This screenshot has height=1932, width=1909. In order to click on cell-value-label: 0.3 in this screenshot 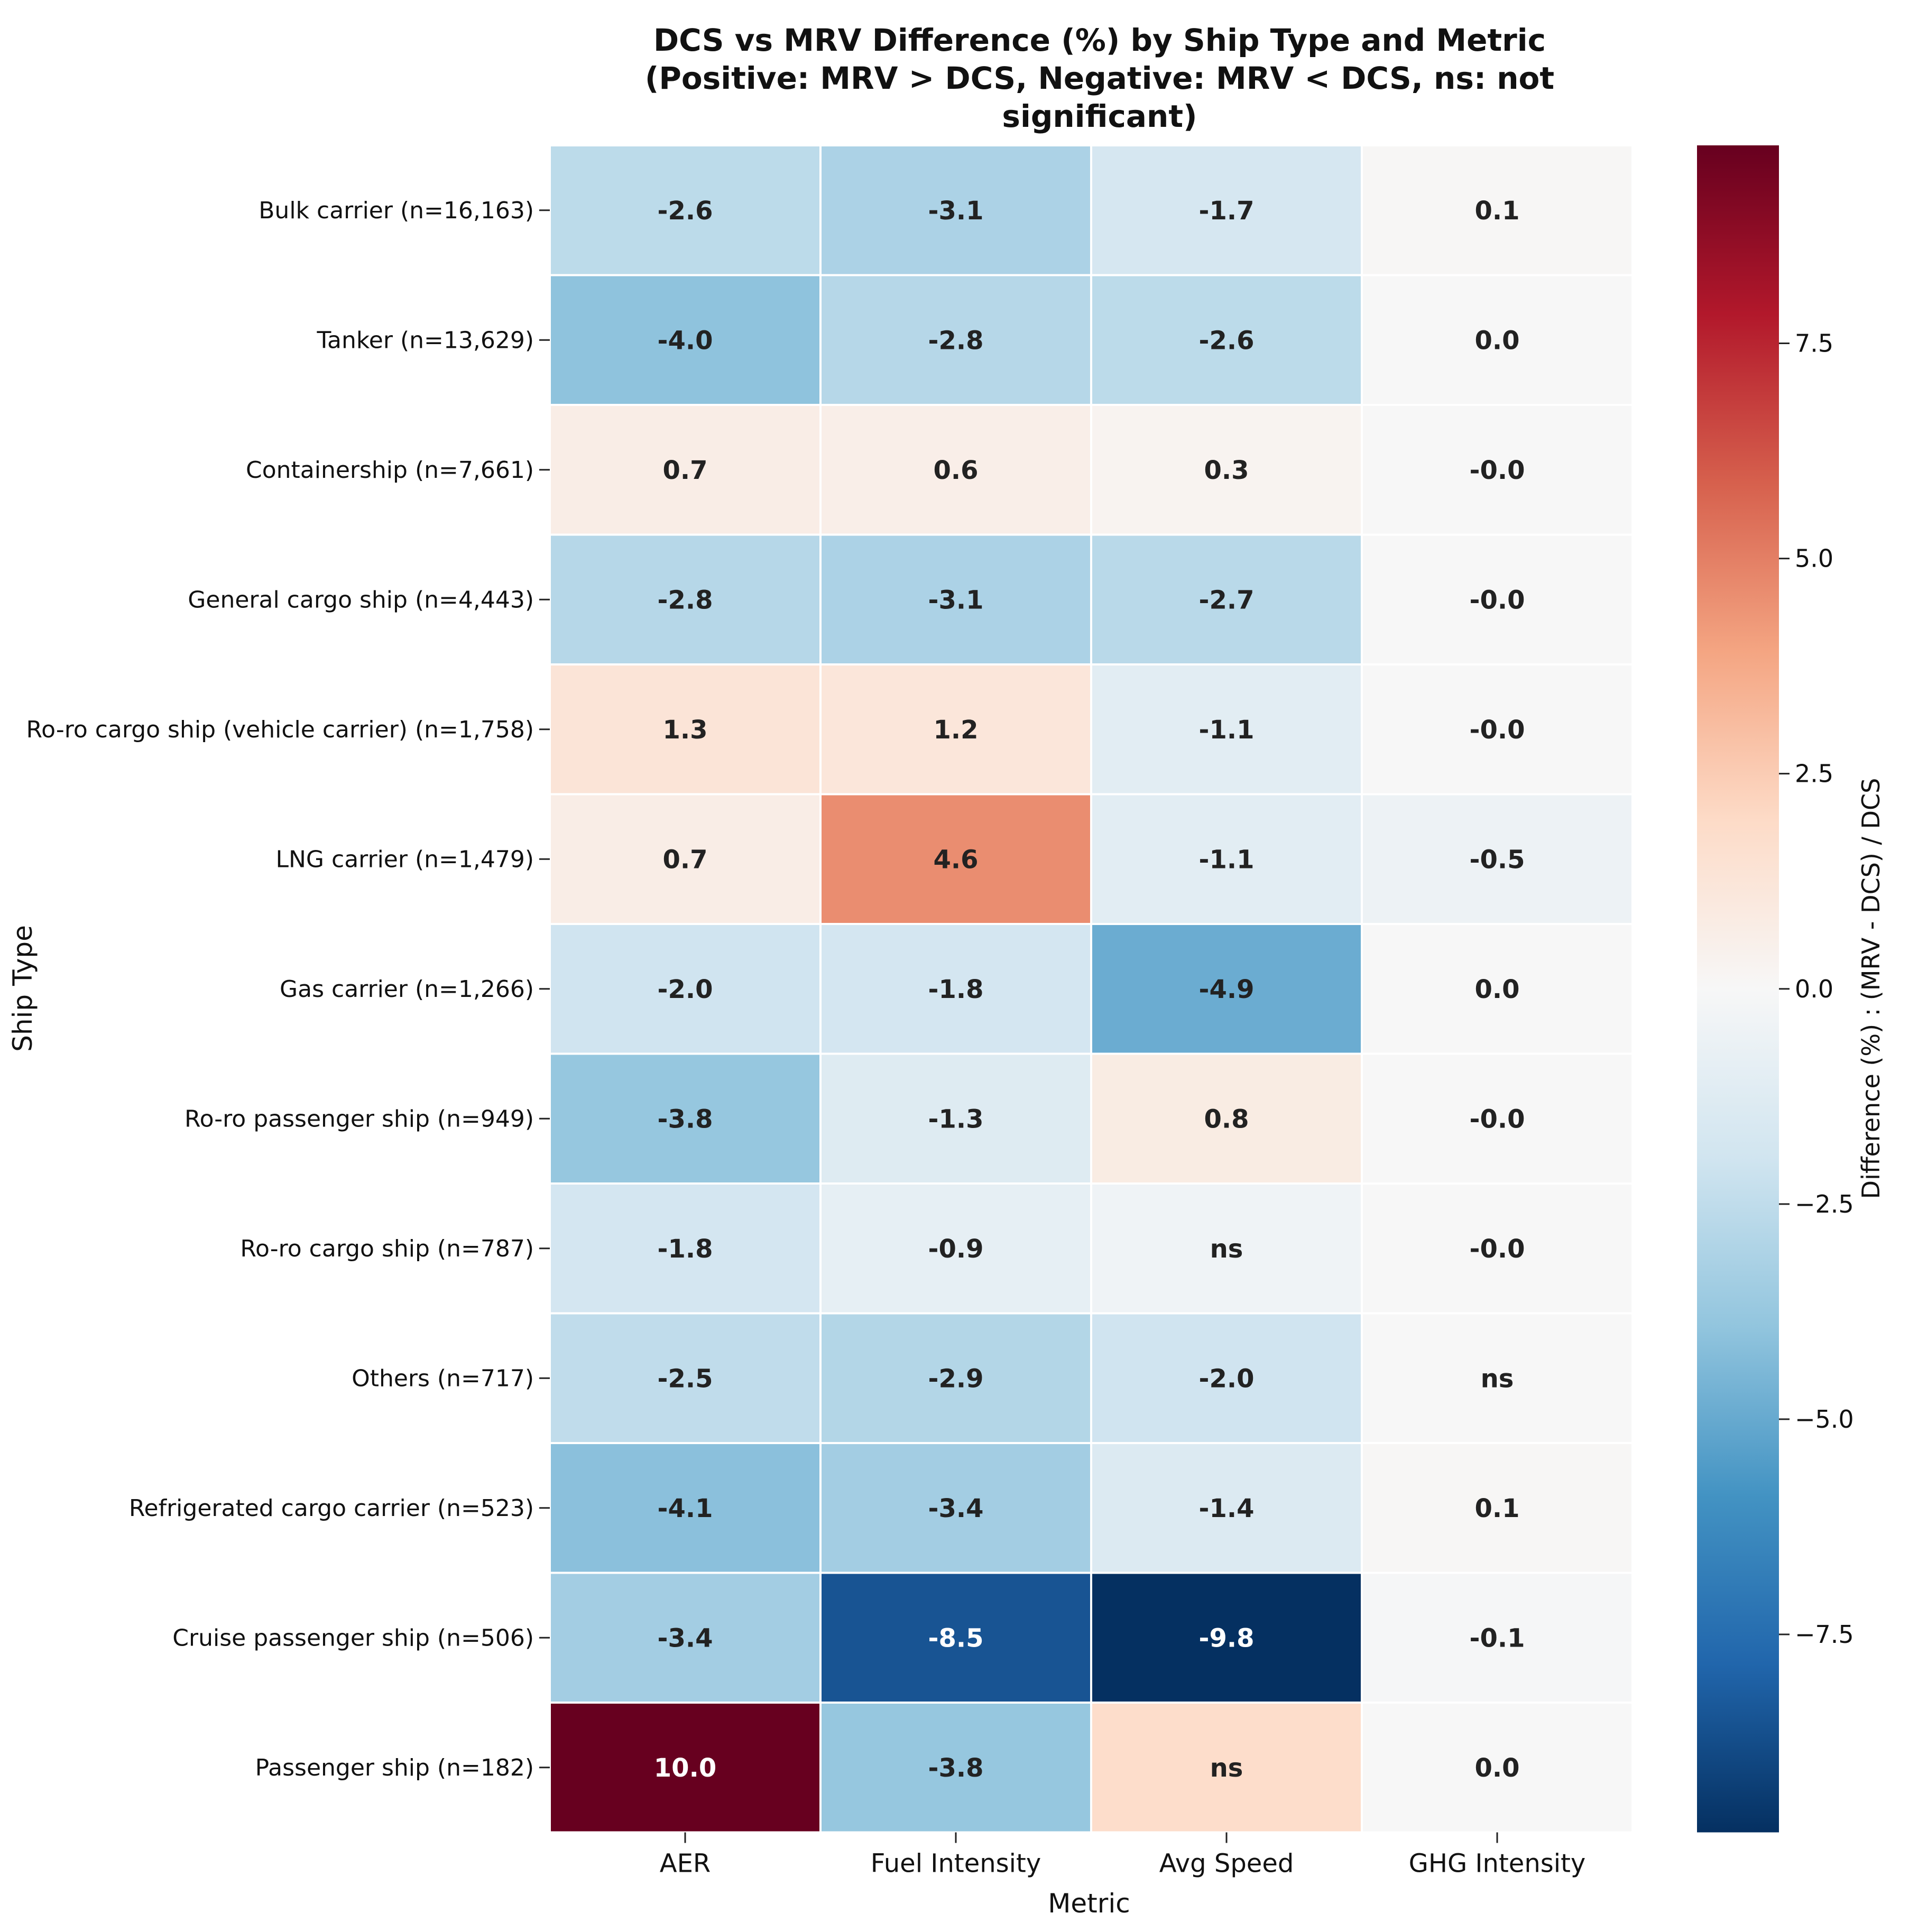, I will do `click(1226, 470)`.